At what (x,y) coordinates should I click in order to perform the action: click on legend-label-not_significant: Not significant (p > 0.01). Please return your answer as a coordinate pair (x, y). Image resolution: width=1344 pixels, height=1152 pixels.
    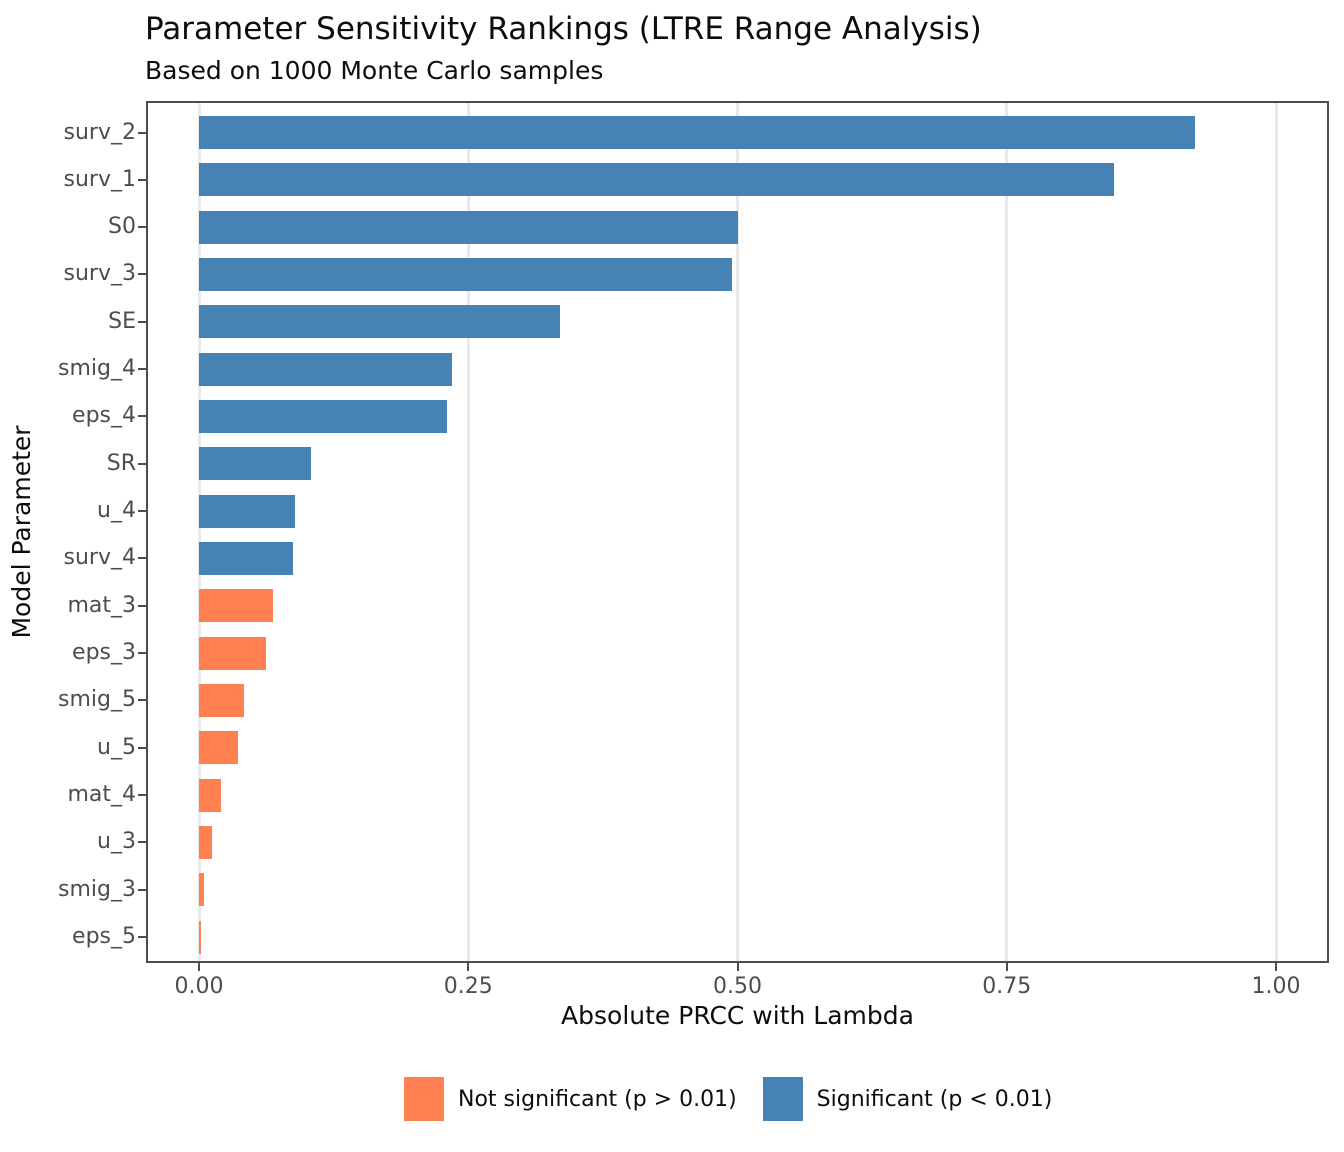
    Looking at the image, I should click on (597, 1099).